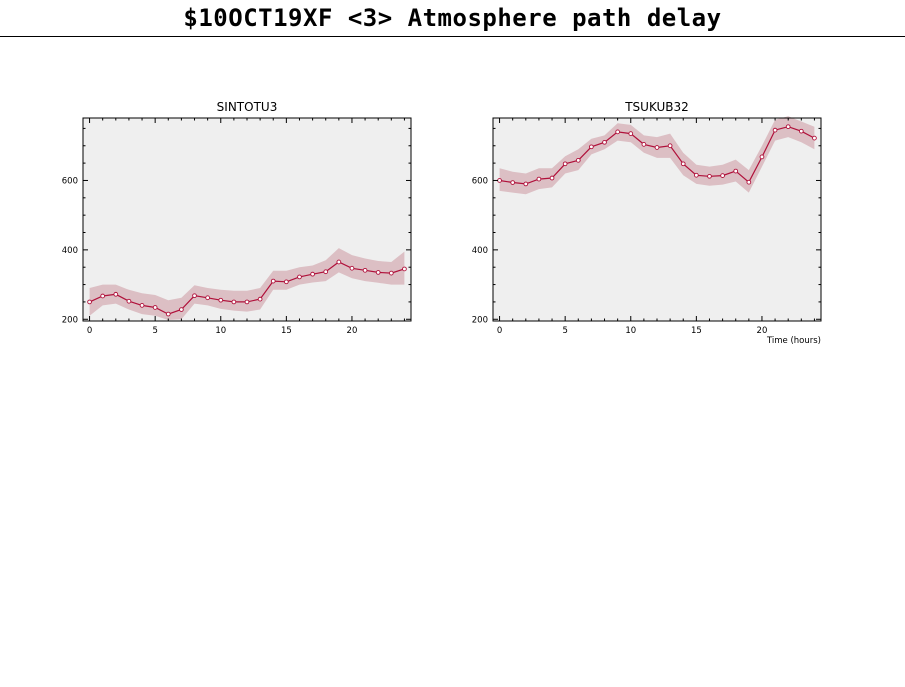  Describe the element at coordinates (247, 219) in the screenshot. I see `plot-area` at that location.